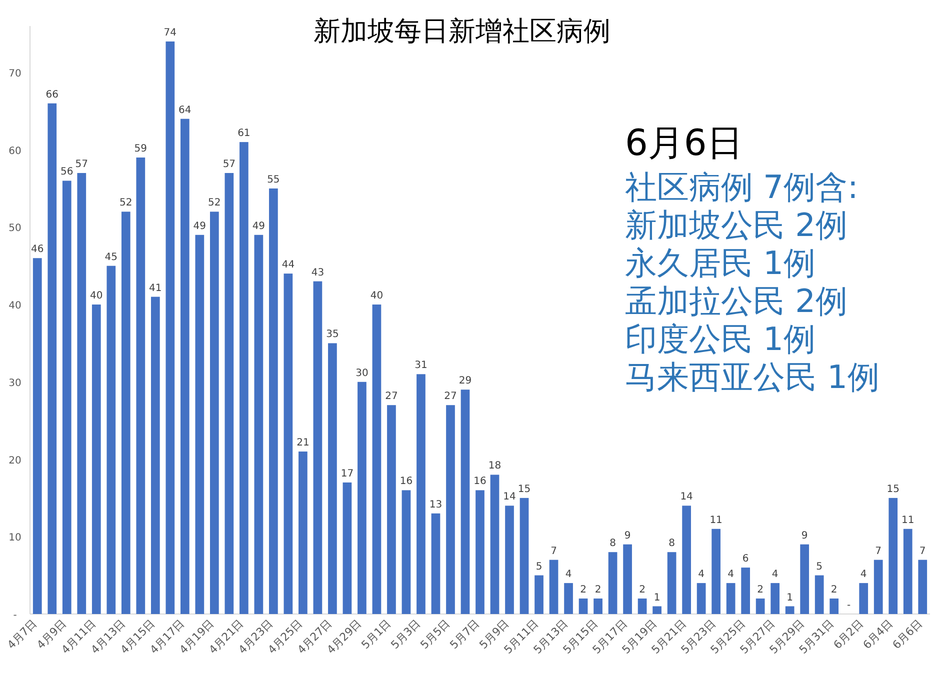 Image resolution: width=940 pixels, height=691 pixels. Describe the element at coordinates (155, 288) in the screenshot. I see `data-label: 41` at that location.